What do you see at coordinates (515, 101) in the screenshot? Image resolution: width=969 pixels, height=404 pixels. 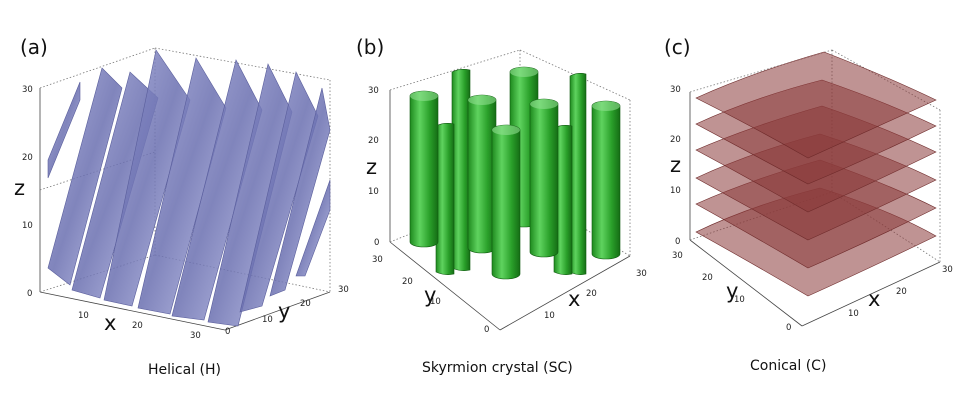 I see `tube-caps` at bounding box center [515, 101].